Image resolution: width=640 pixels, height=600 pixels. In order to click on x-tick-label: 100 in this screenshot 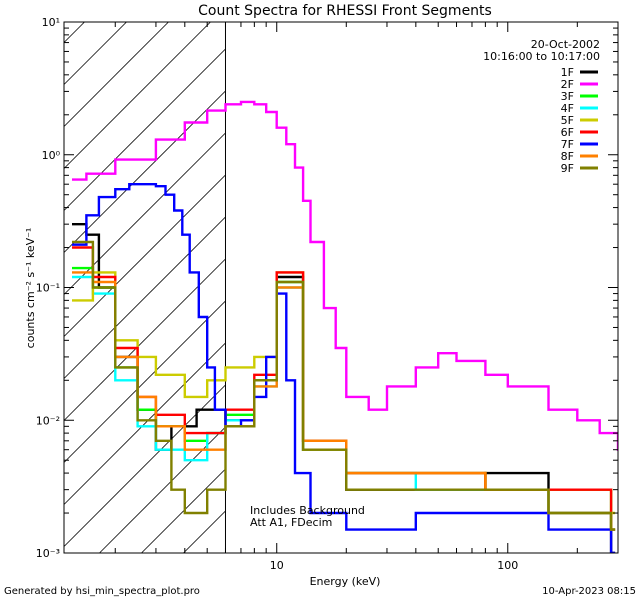, I will do `click(507, 565)`.